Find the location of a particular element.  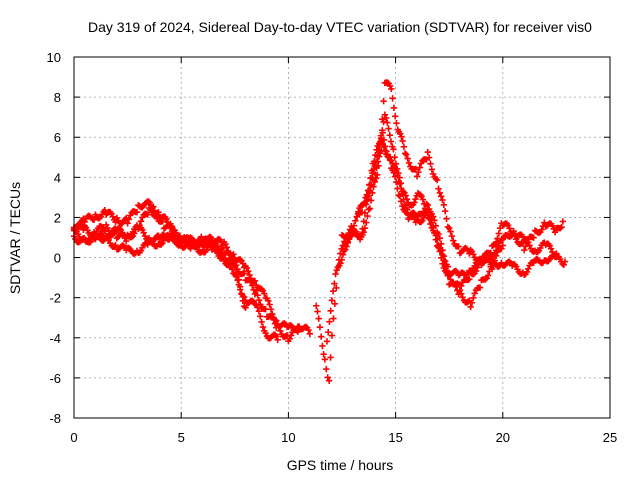

x-tick-label: 25 is located at coordinates (610, 437).